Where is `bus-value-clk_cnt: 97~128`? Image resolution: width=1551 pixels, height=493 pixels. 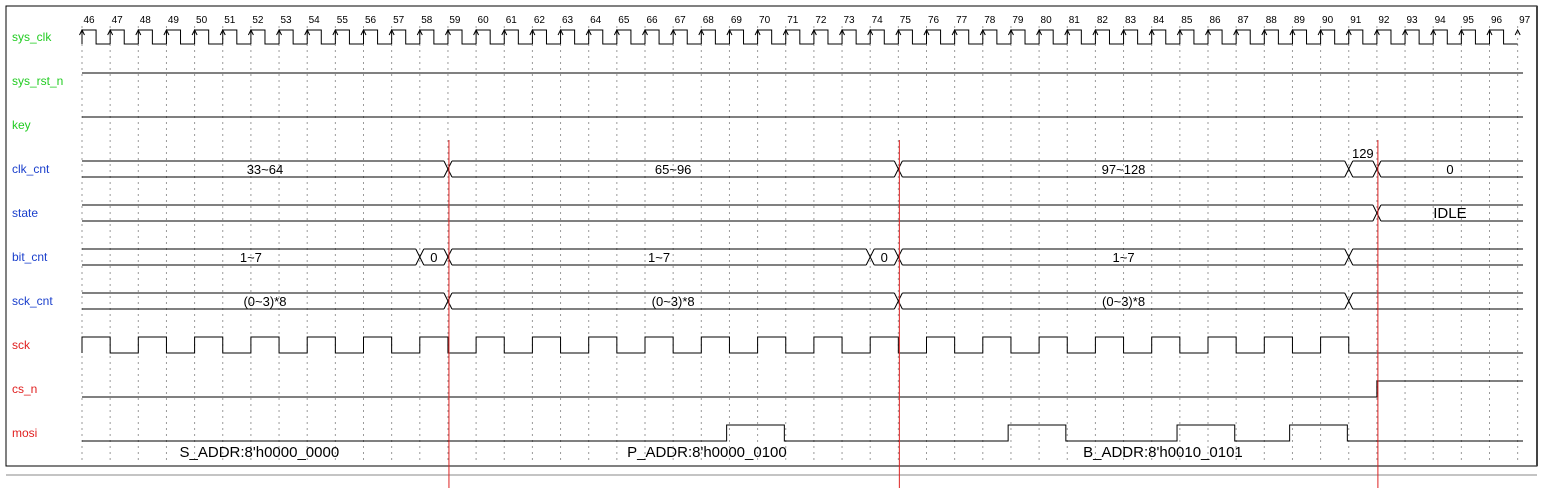
bus-value-clk_cnt: 97~128 is located at coordinates (1124, 169).